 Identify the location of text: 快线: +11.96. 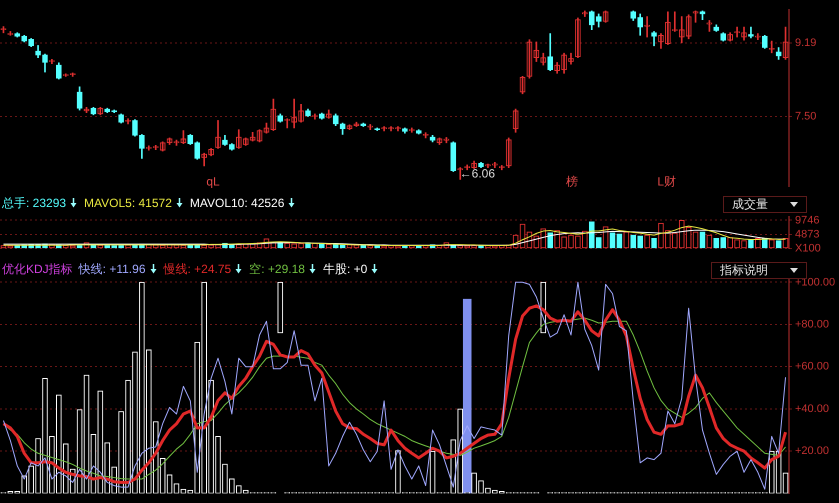
(112, 269).